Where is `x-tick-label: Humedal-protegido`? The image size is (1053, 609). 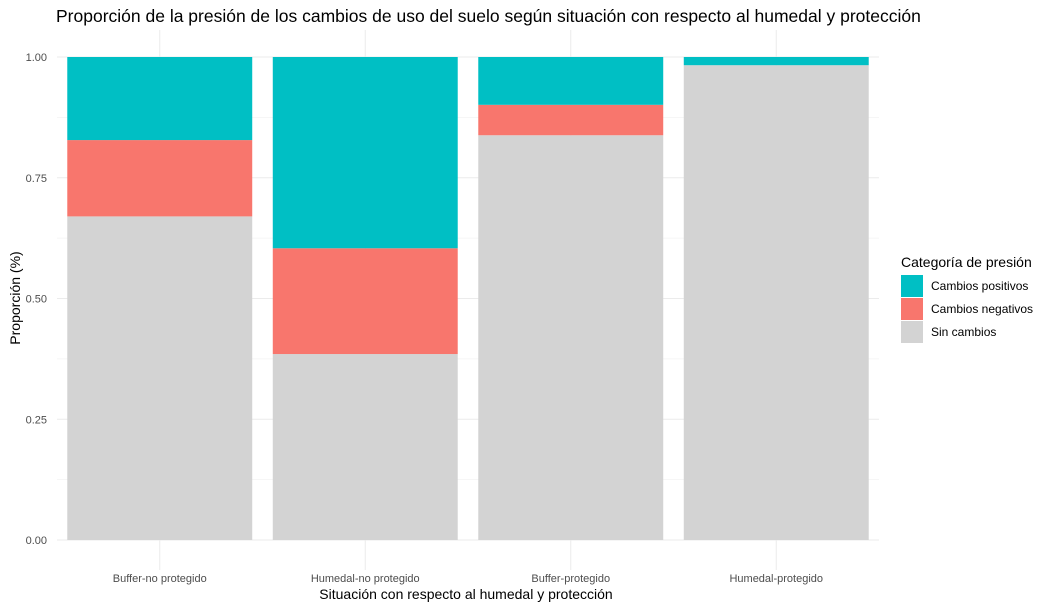 x-tick-label: Humedal-protegido is located at coordinates (776, 579).